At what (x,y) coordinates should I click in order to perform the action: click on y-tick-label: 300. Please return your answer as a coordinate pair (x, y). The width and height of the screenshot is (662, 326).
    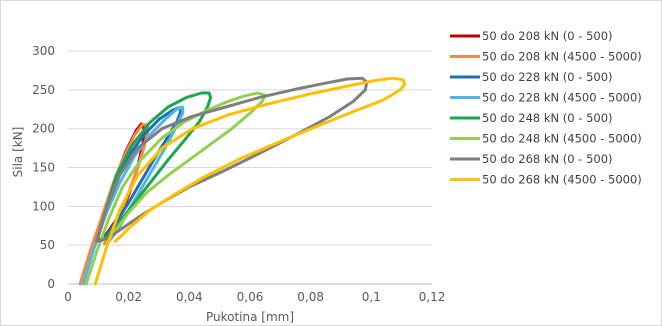
    Looking at the image, I should click on (43, 51).